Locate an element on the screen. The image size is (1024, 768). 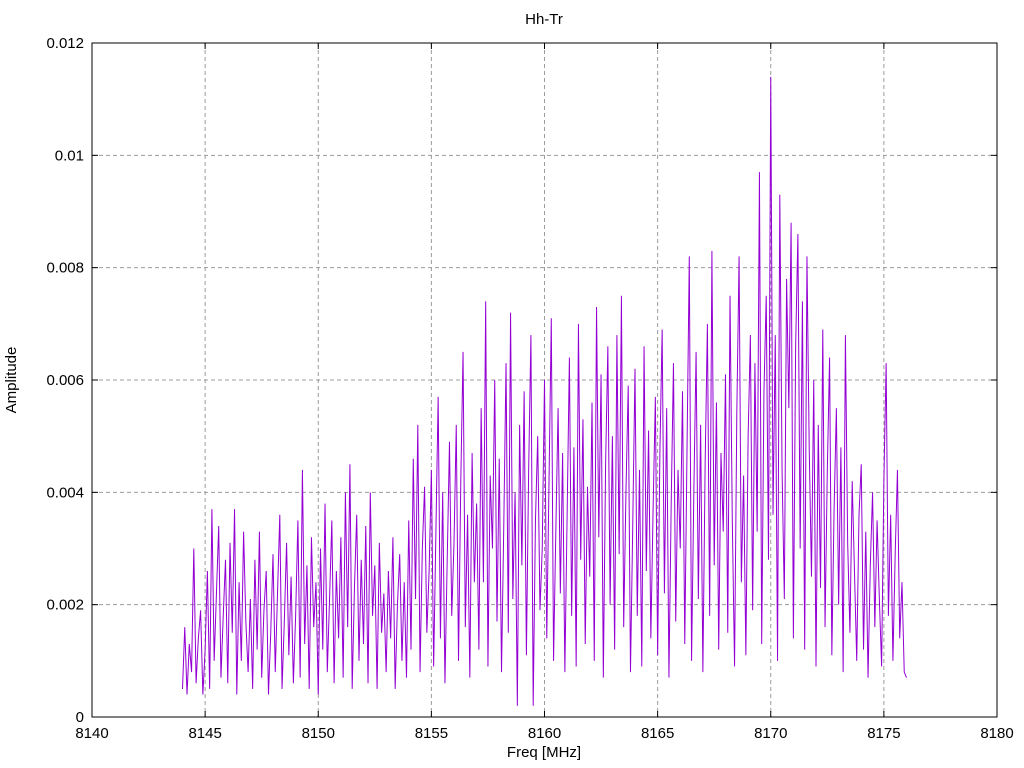
x-tick-label: 8165 is located at coordinates (657, 733).